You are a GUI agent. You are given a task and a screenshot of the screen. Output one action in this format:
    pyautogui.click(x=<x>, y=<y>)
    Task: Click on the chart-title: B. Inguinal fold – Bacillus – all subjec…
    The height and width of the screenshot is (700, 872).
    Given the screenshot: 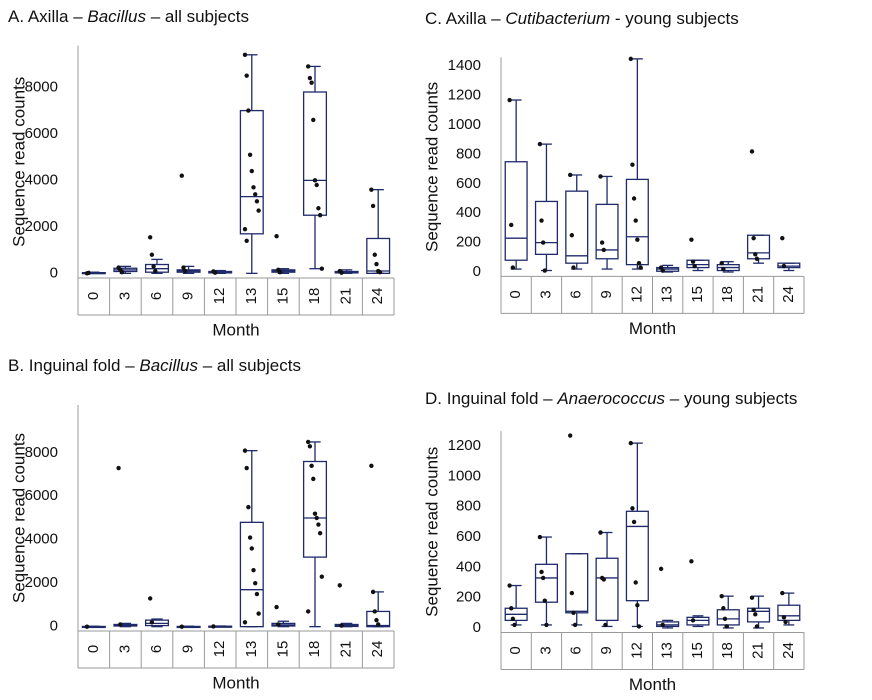 What is the action you would take?
    pyautogui.click(x=154, y=365)
    